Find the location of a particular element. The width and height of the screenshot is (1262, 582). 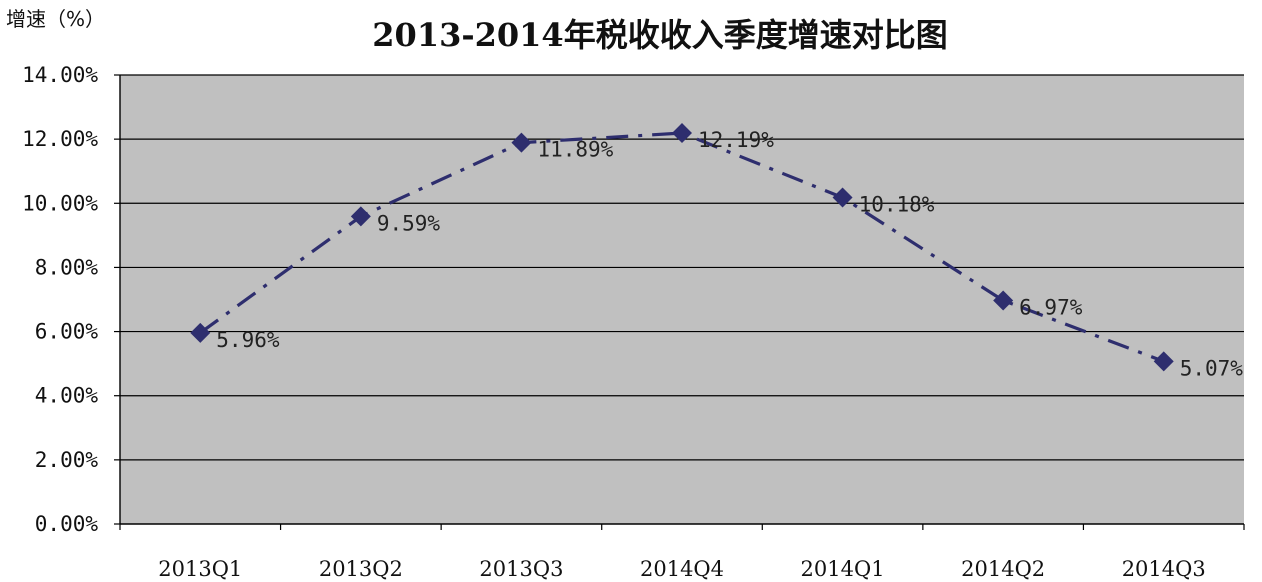

x-tick-label: 2014Q4 is located at coordinates (682, 569).